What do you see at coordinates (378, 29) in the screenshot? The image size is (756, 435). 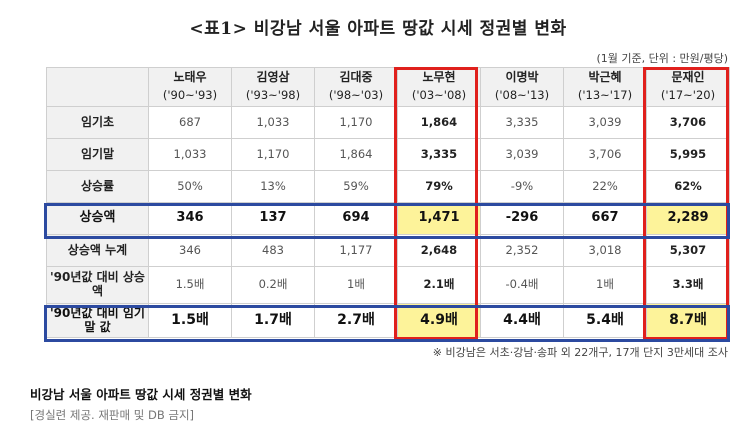 I see `table-title: <표1> 비강남 서울 아파트 땅값 시세 정권별 변화` at bounding box center [378, 29].